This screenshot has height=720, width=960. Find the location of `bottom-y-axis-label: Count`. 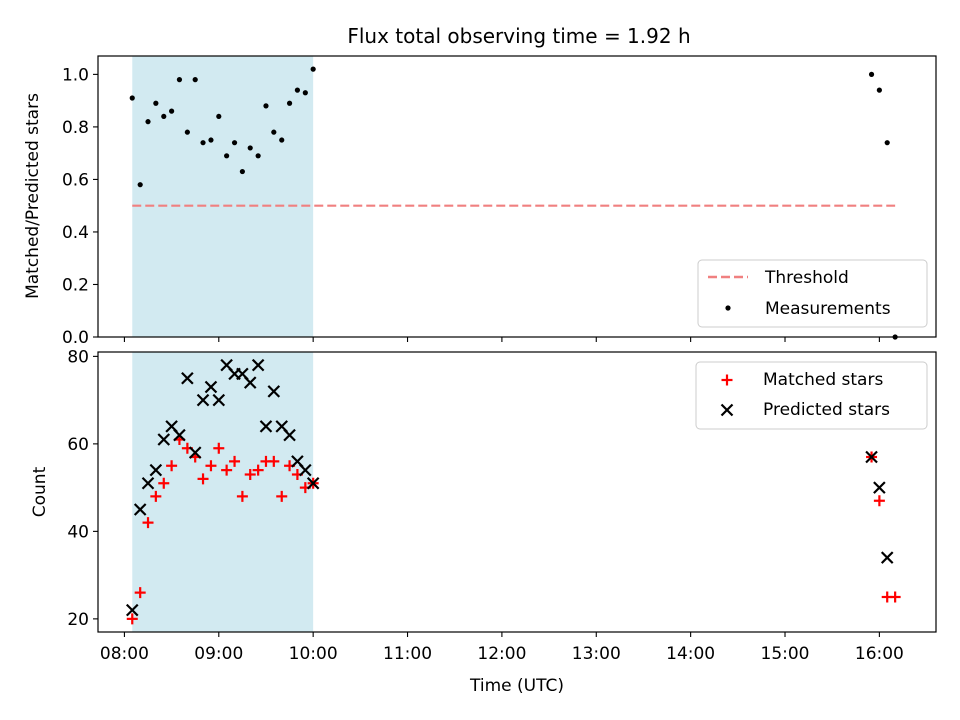

bottom-y-axis-label: Count is located at coordinates (40, 491).